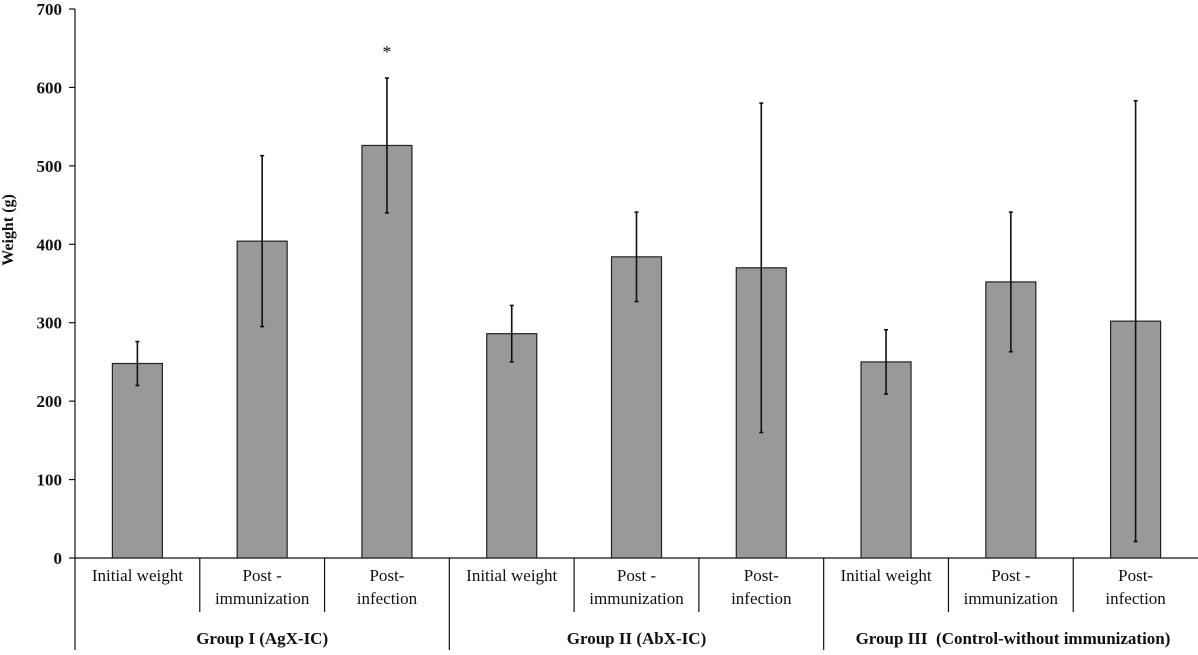 This screenshot has width=1198, height=655. What do you see at coordinates (50, 9) in the screenshot?
I see `y-tick-label: 700` at bounding box center [50, 9].